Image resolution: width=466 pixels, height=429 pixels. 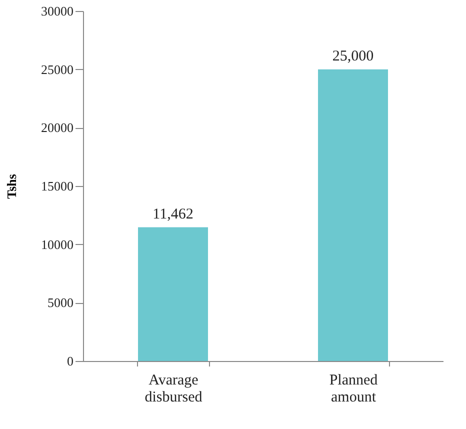 I want to click on data-label: 25,000, so click(x=353, y=56).